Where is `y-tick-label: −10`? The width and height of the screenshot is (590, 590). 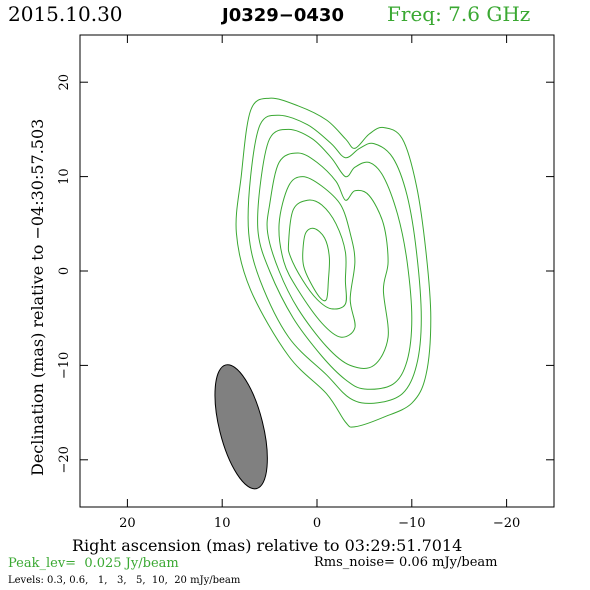 y-tick-label: −10 is located at coordinates (64, 365).